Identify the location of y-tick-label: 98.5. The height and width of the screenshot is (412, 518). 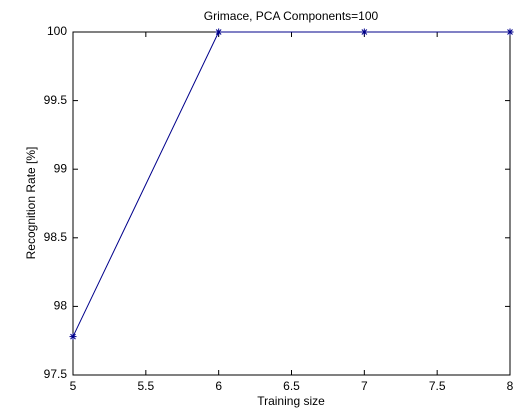
(56, 237).